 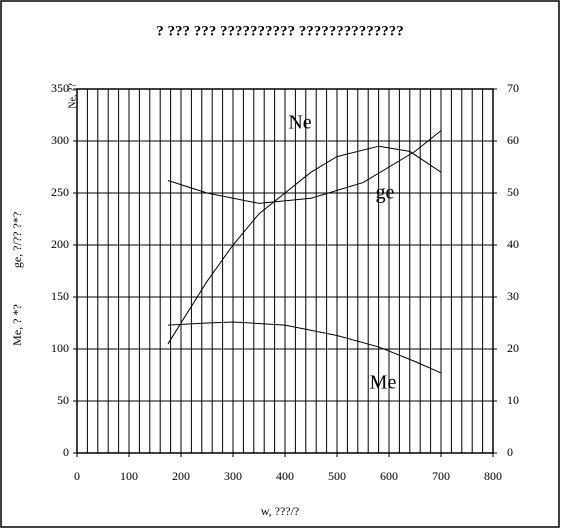 I want to click on x-axis-label: w, ???/?, so click(x=280, y=511).